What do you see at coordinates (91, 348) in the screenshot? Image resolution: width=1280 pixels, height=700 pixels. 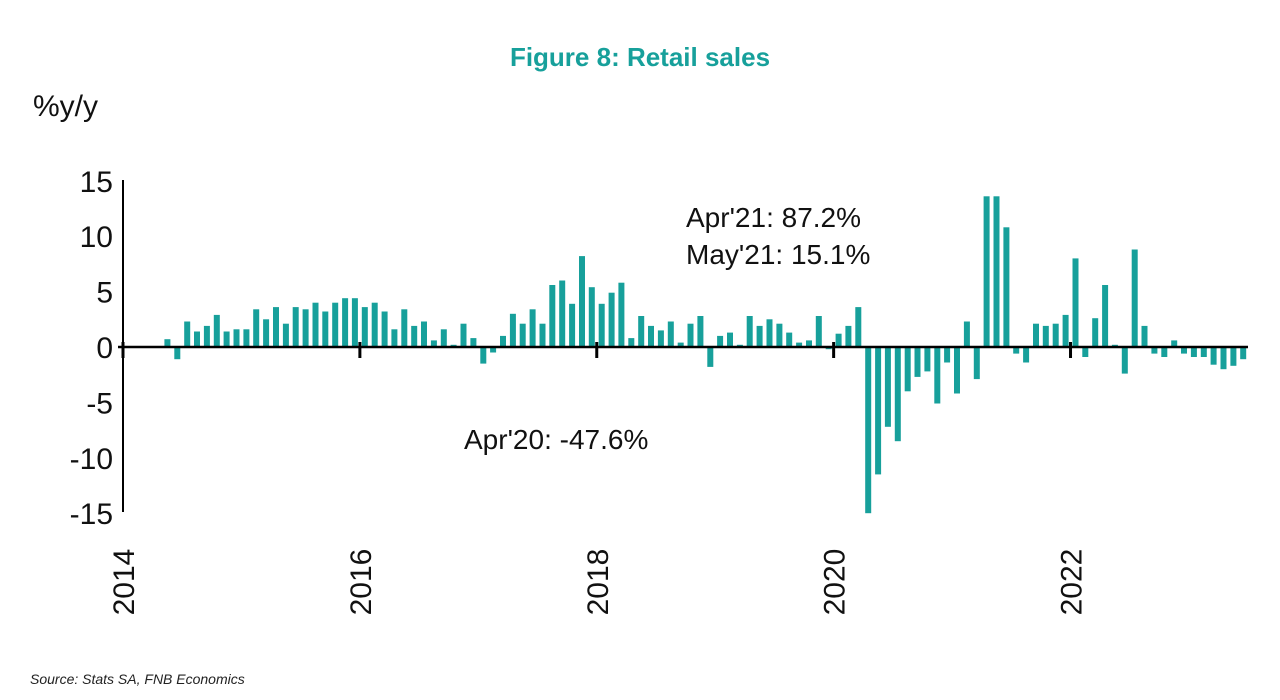 I see `y-ticks: 15 10 5 0 -5 -10 -15` at bounding box center [91, 348].